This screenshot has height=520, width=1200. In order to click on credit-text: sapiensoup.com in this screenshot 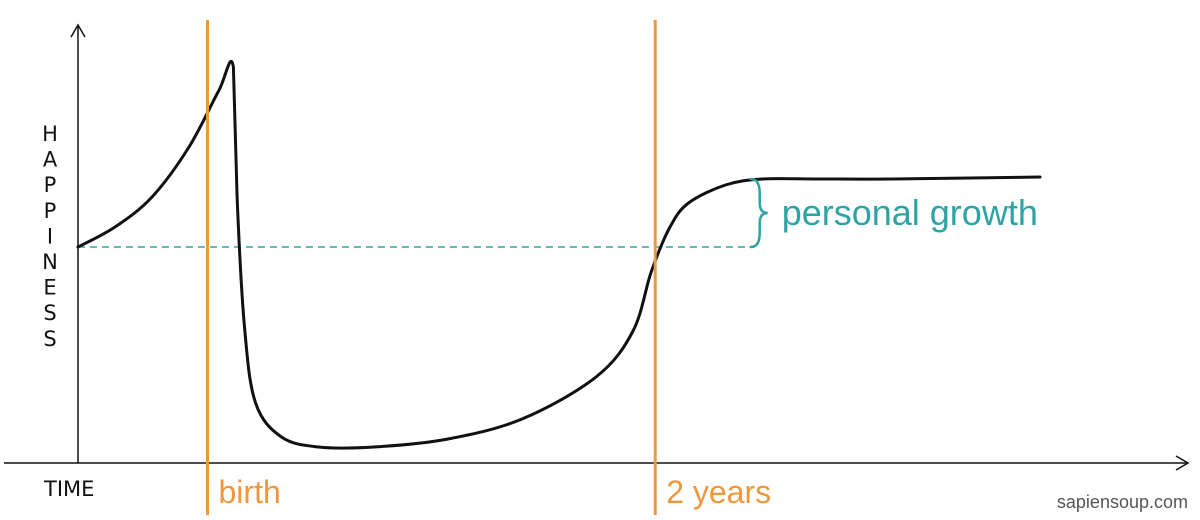, I will do `click(1122, 502)`.